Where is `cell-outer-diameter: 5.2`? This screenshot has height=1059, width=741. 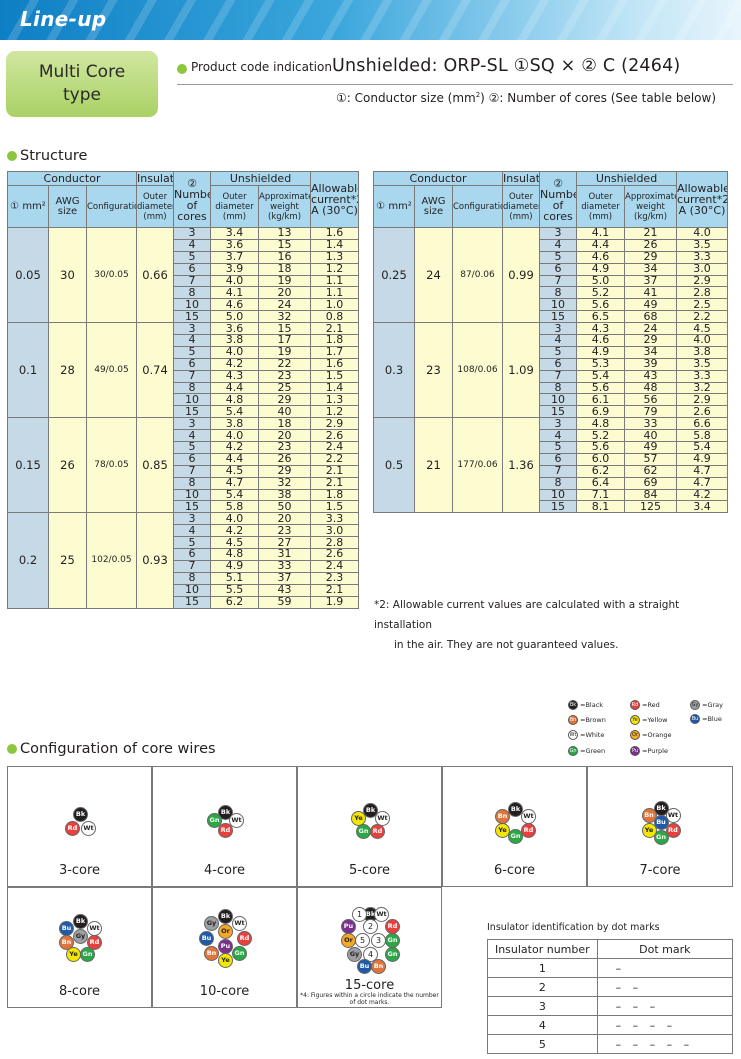
cell-outer-diameter: 5.2 is located at coordinates (601, 293).